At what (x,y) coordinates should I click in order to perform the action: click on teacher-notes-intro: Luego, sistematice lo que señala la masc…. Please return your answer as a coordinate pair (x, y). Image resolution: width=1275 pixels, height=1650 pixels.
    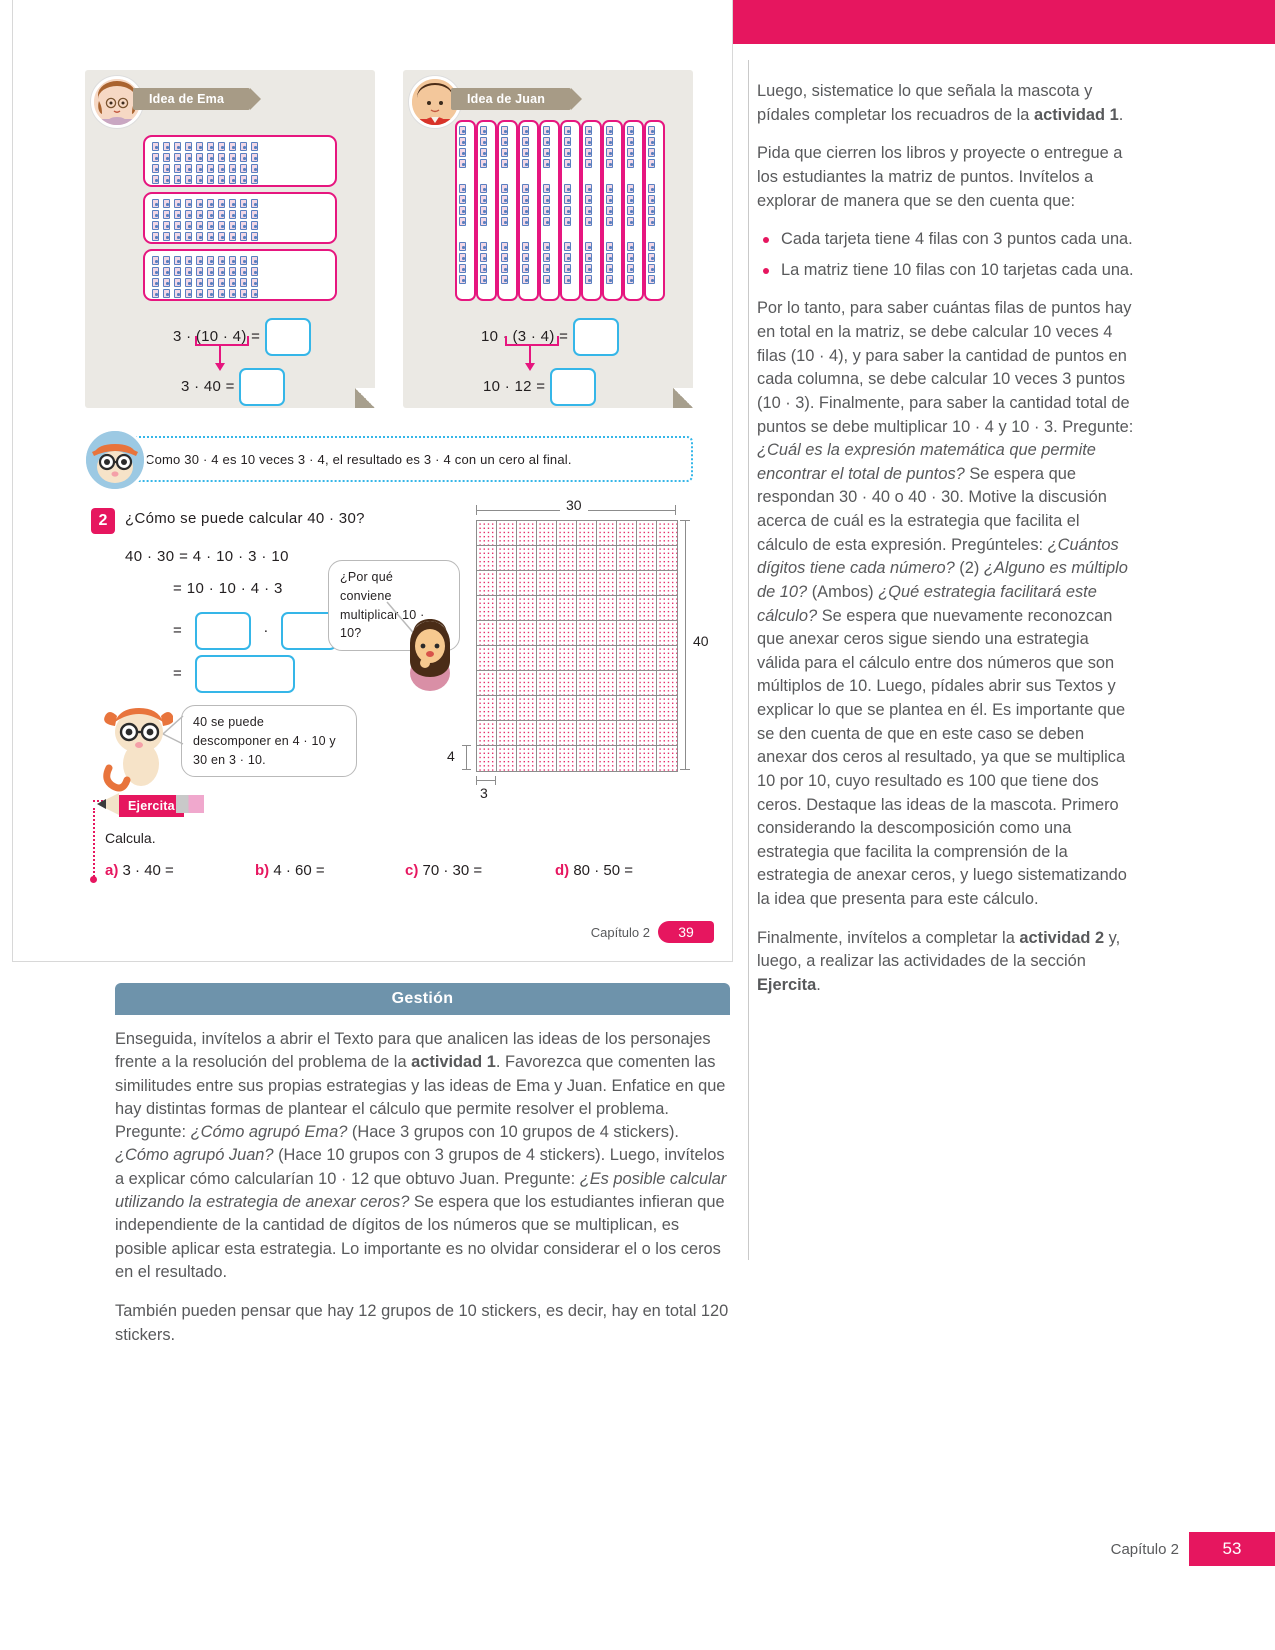
    Looking at the image, I should click on (946, 146).